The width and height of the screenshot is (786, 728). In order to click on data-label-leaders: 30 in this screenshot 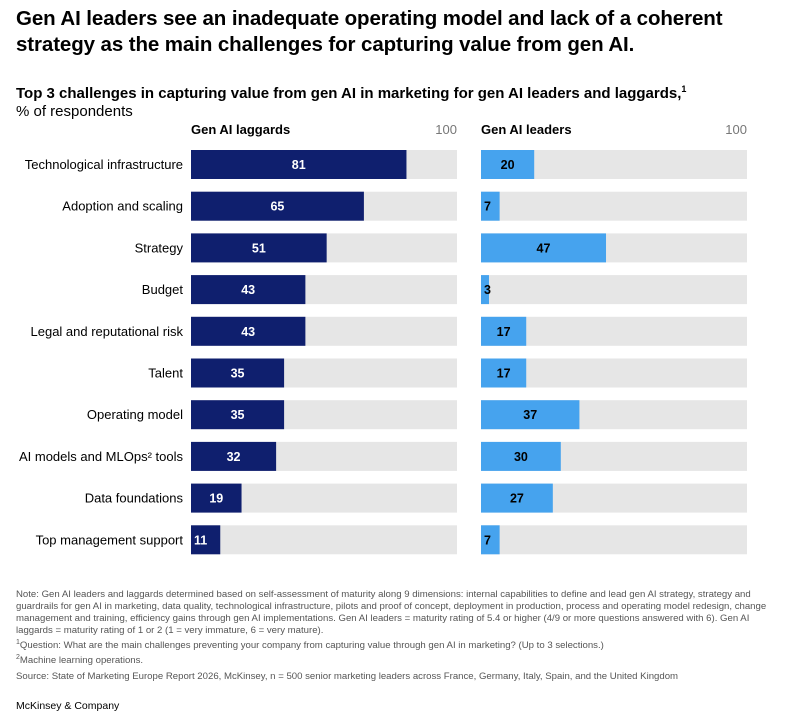, I will do `click(521, 457)`.